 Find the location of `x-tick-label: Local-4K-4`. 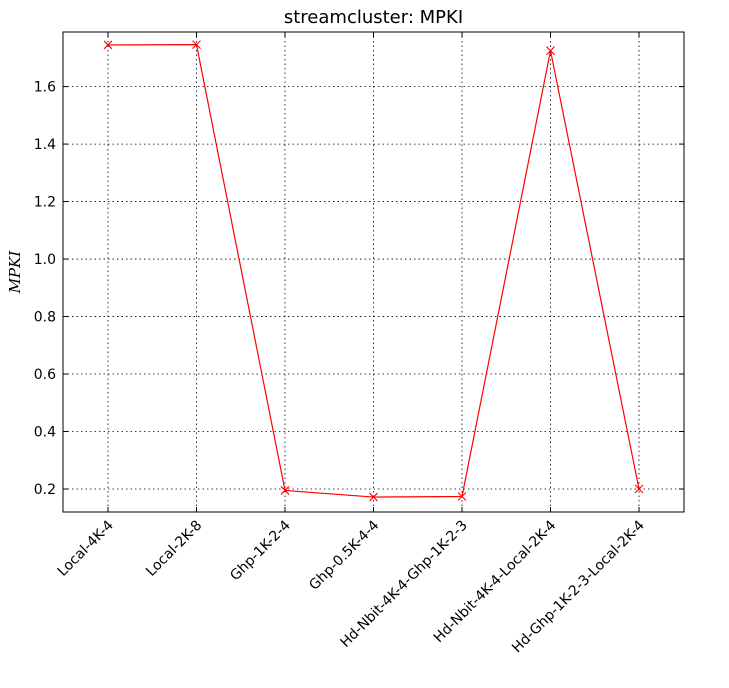

x-tick-label: Local-4K-4 is located at coordinates (86, 548).